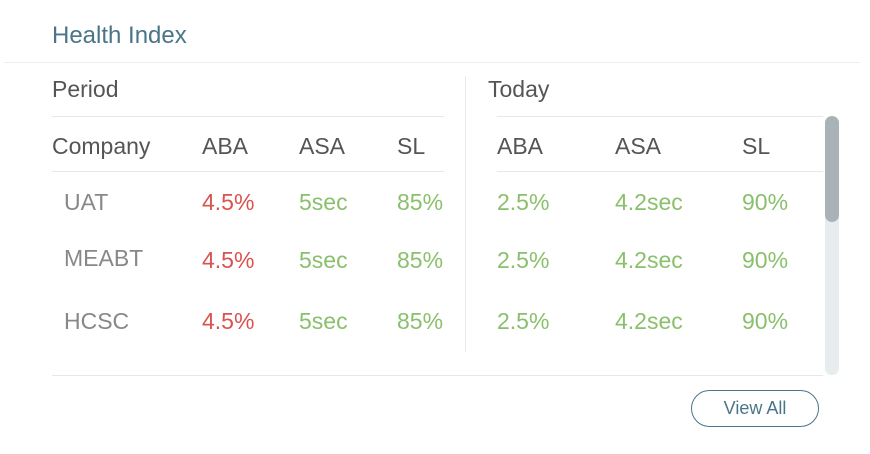  Describe the element at coordinates (638, 146) in the screenshot. I see `column-header-today-asa: ASA` at that location.